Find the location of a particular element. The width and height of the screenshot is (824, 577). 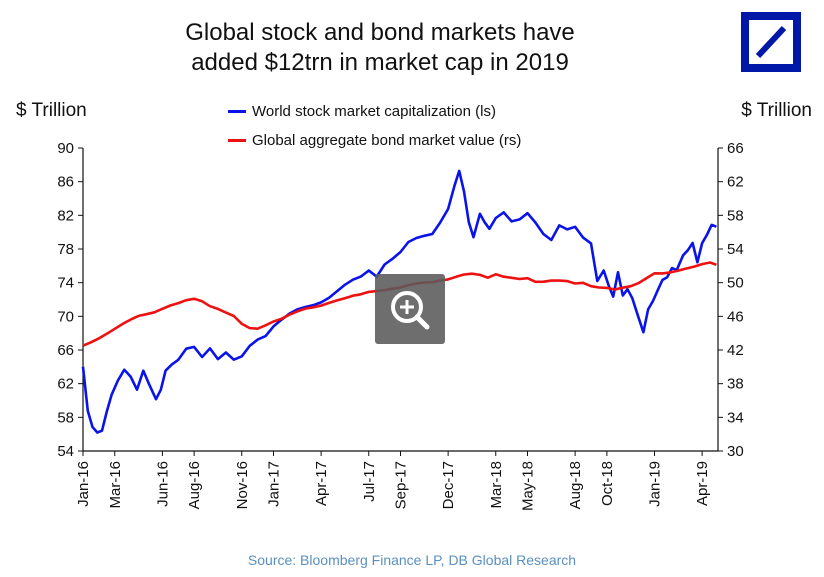

right-tick-label: 46 is located at coordinates (735, 316).